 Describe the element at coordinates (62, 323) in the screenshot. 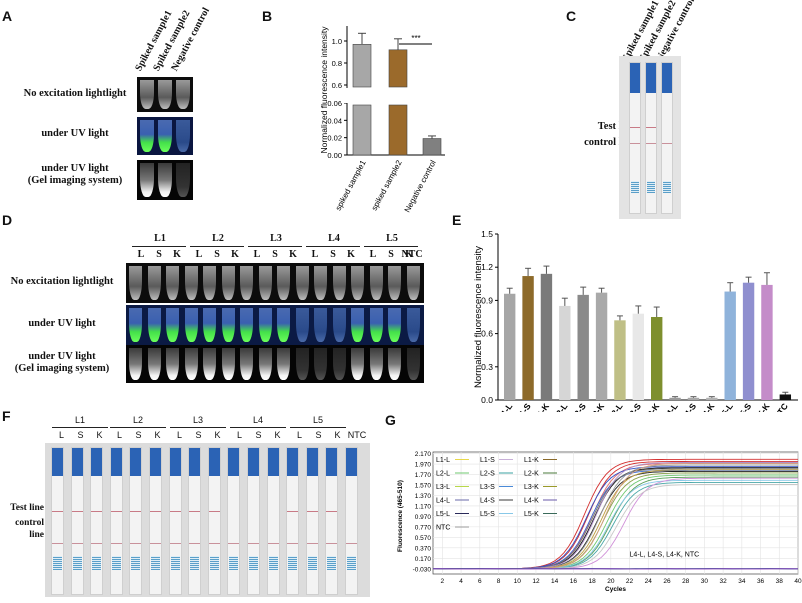

I see `panel-d-row-label: under UV light` at that location.